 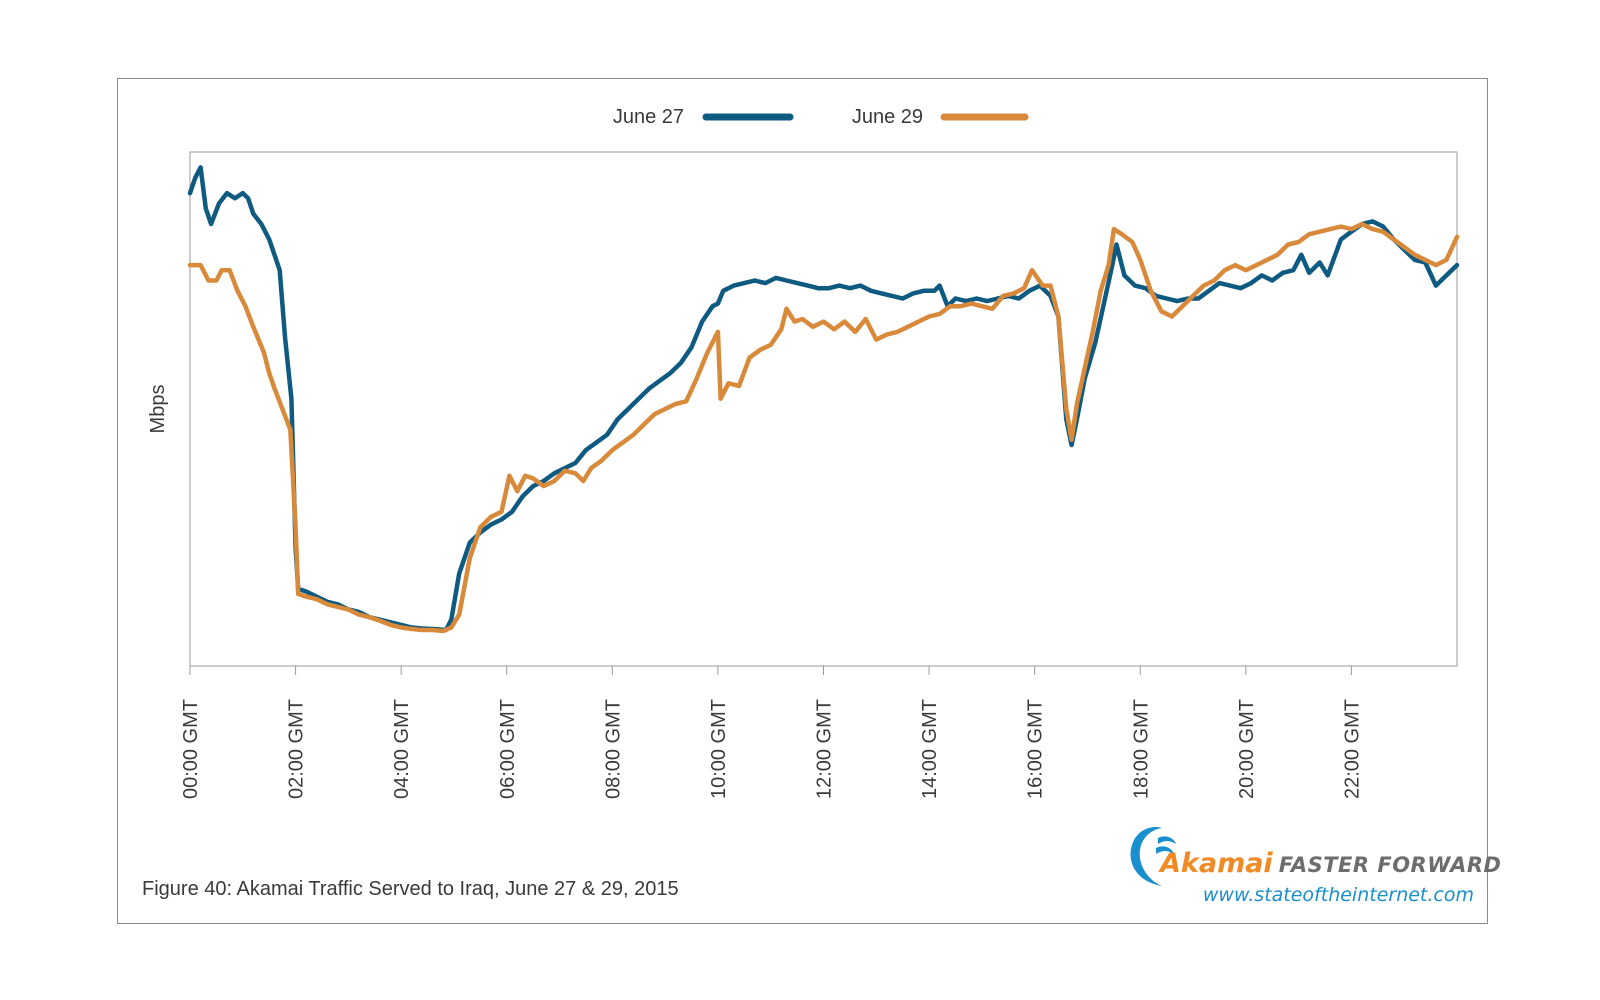 What do you see at coordinates (821, 117) in the screenshot?
I see `legend: June 27 June 29` at bounding box center [821, 117].